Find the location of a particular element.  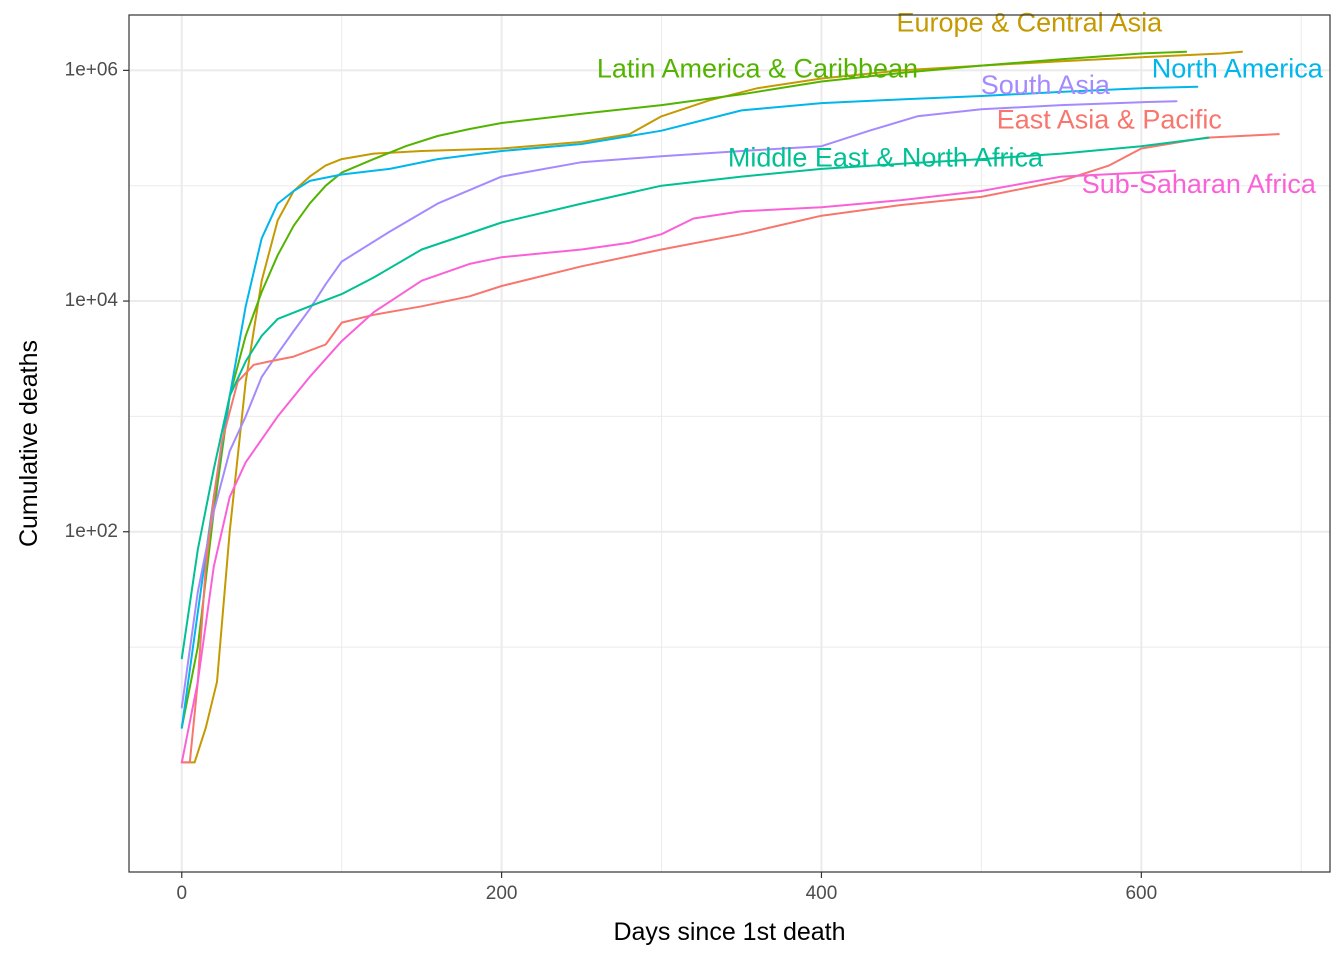

series-label-latin-america-caribbean: Latin America & Caribbean is located at coordinates (757, 68).